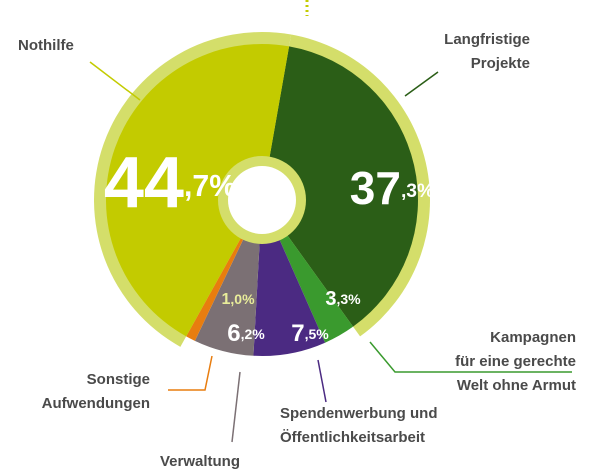 The image size is (590, 470). Describe the element at coordinates (96, 391) in the screenshot. I see `category-label: Sonstige Aufwendungen` at that location.